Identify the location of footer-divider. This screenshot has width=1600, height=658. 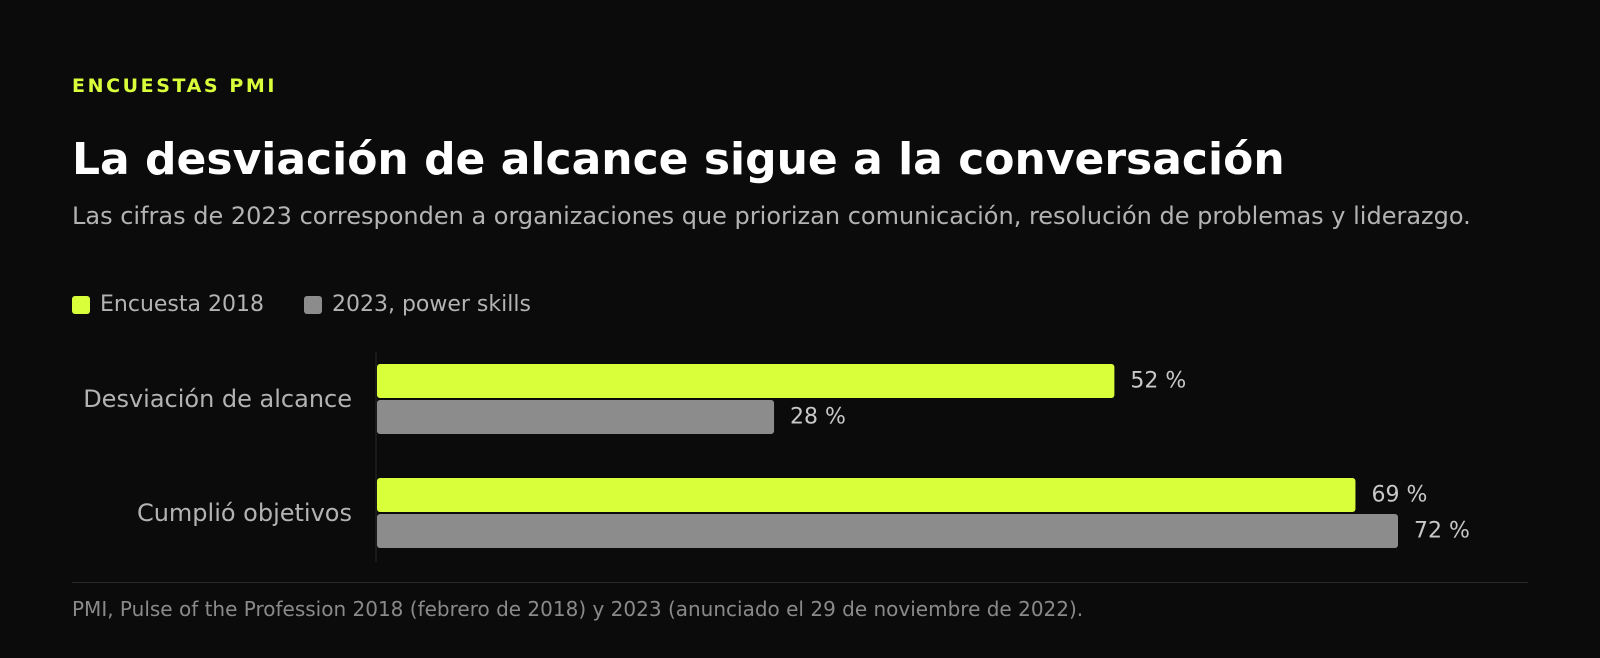
(800, 582).